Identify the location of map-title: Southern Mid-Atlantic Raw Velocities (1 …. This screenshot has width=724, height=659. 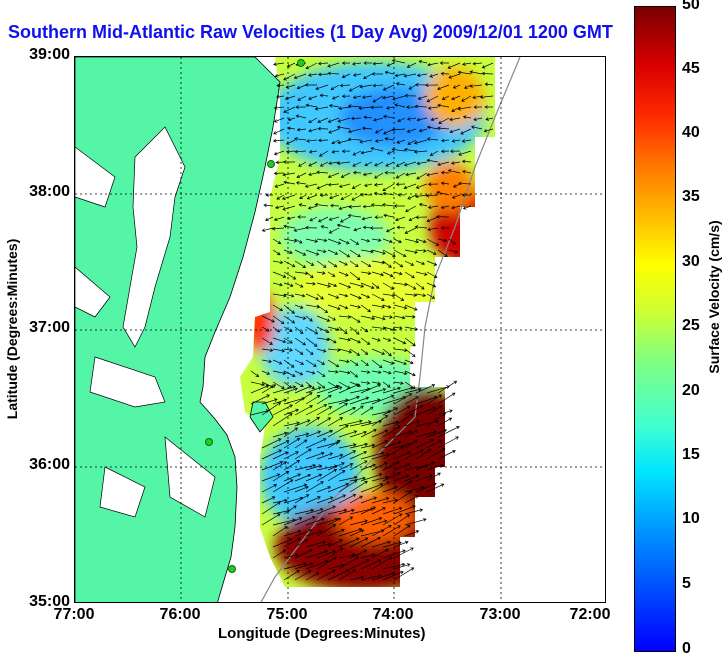
(310, 32).